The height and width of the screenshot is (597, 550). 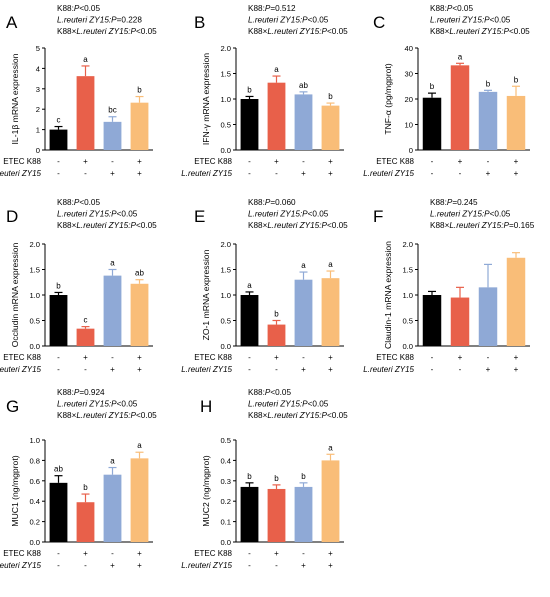 I want to click on stats-line: K88:P<0.05, so click(x=78, y=8).